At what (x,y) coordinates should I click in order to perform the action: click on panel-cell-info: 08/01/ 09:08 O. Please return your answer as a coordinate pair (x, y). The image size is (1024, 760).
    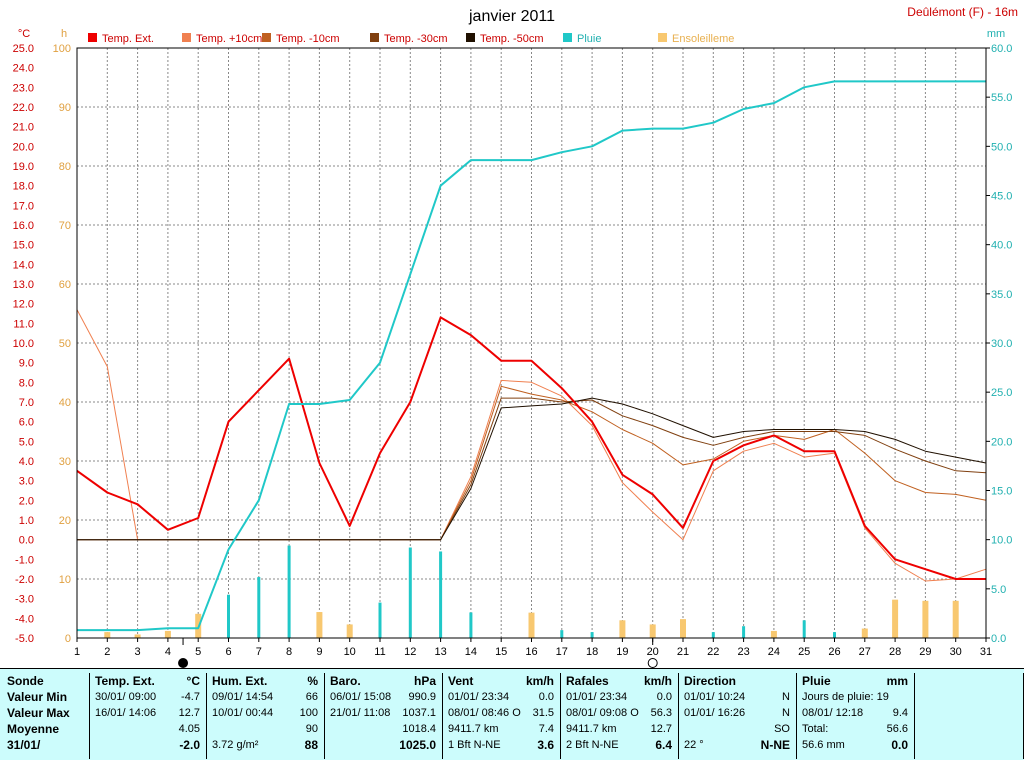
    Looking at the image, I should click on (602, 713).